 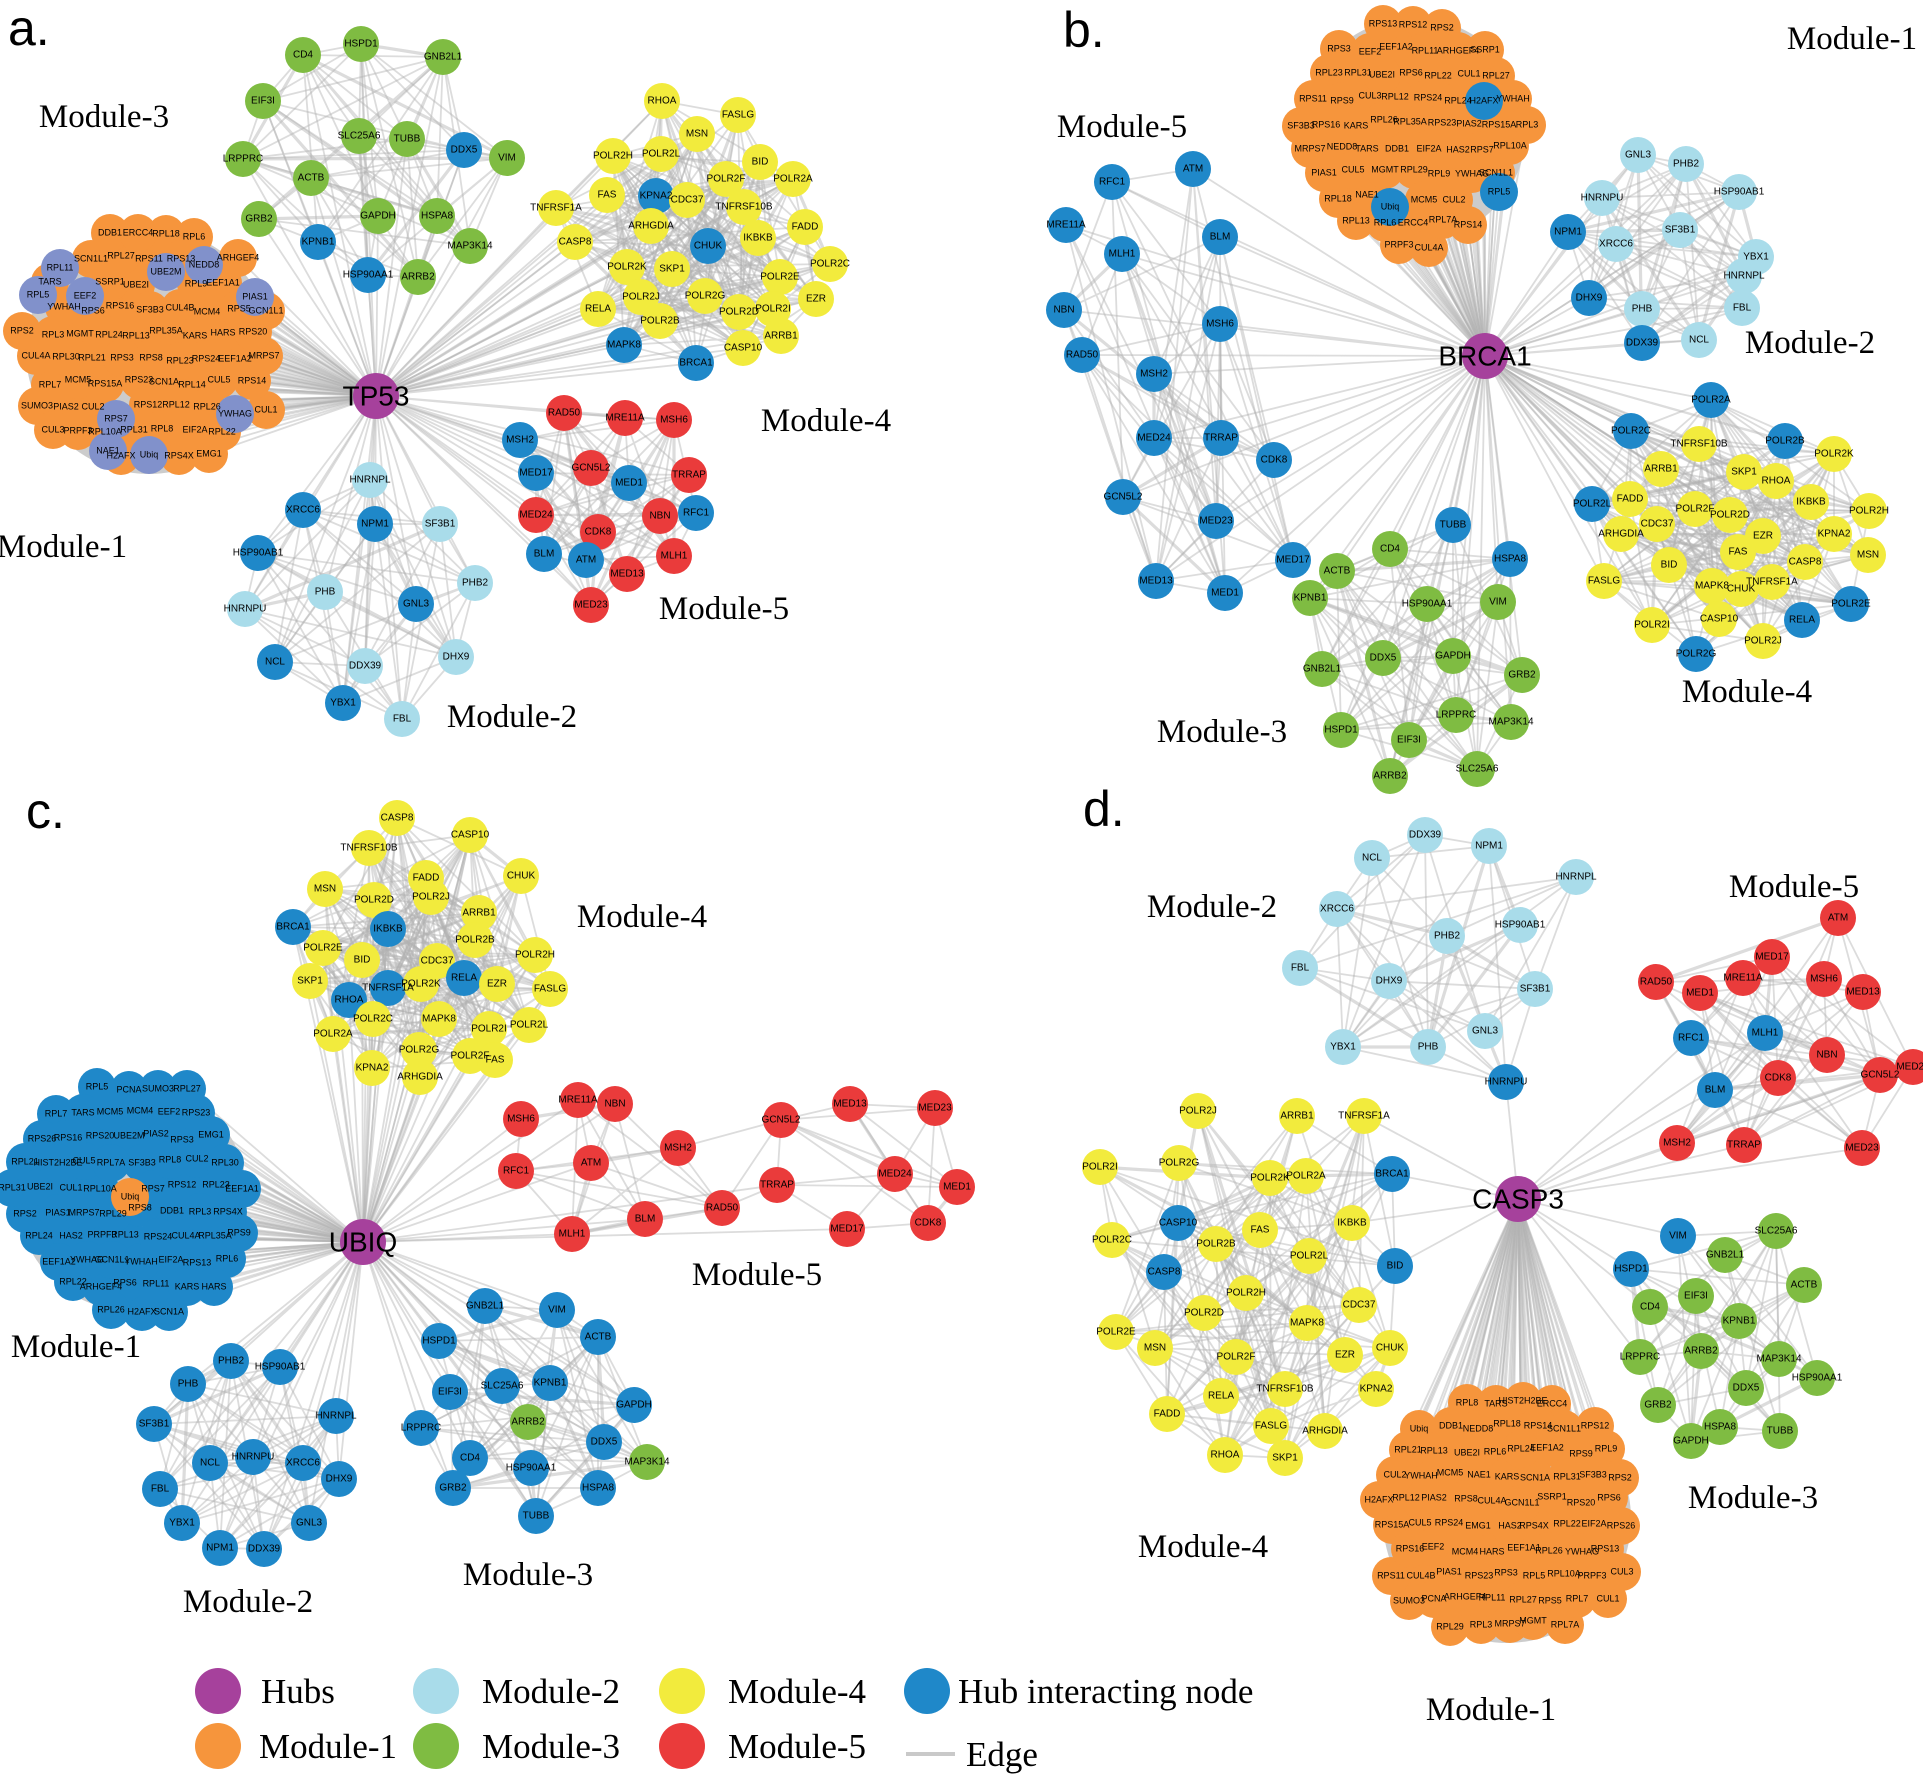 What do you see at coordinates (125, 1234) in the screenshot?
I see `svg-text: RPL13` at bounding box center [125, 1234].